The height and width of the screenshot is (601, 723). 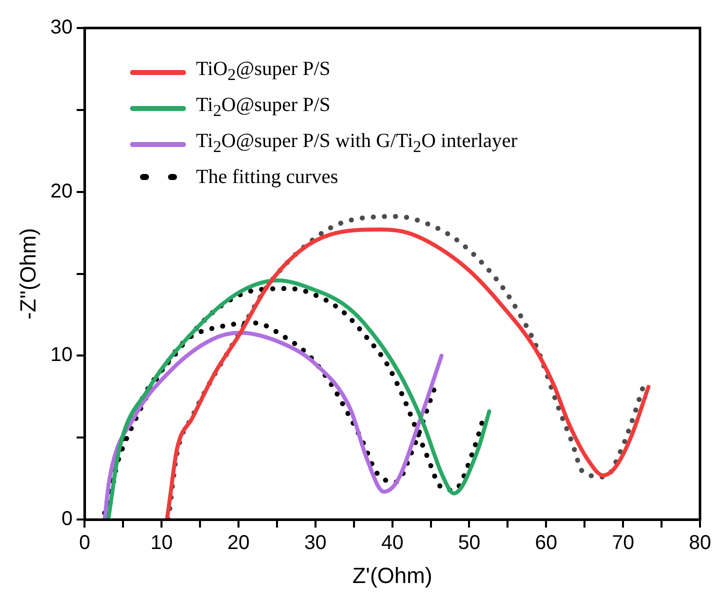 What do you see at coordinates (67, 519) in the screenshot?
I see `y-tick-label: 0` at bounding box center [67, 519].